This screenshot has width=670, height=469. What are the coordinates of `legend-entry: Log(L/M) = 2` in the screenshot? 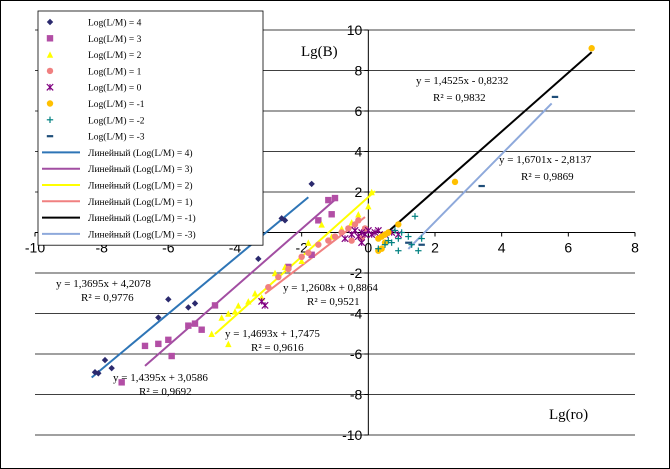 It's located at (115, 55).